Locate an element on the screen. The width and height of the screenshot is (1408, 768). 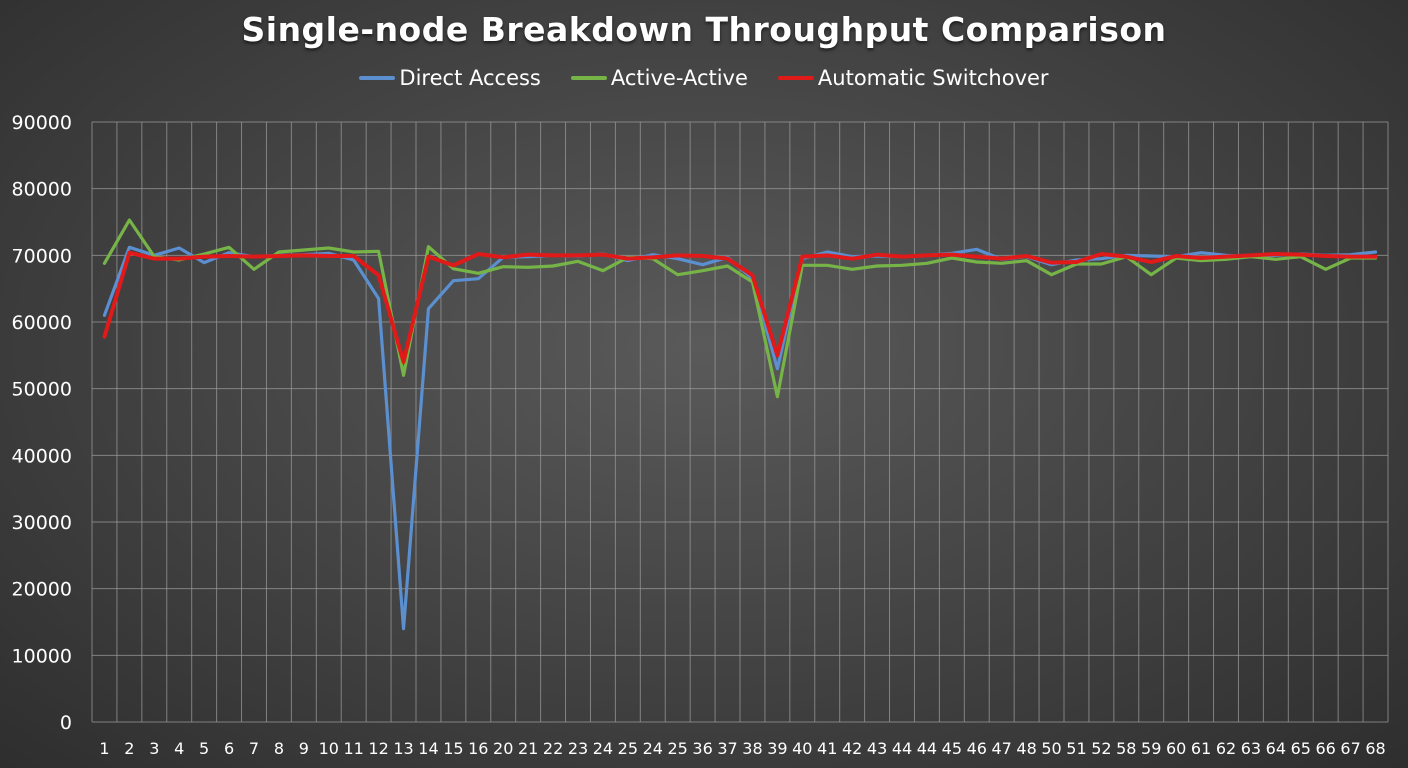
x-tick-label: 10 is located at coordinates (329, 748).